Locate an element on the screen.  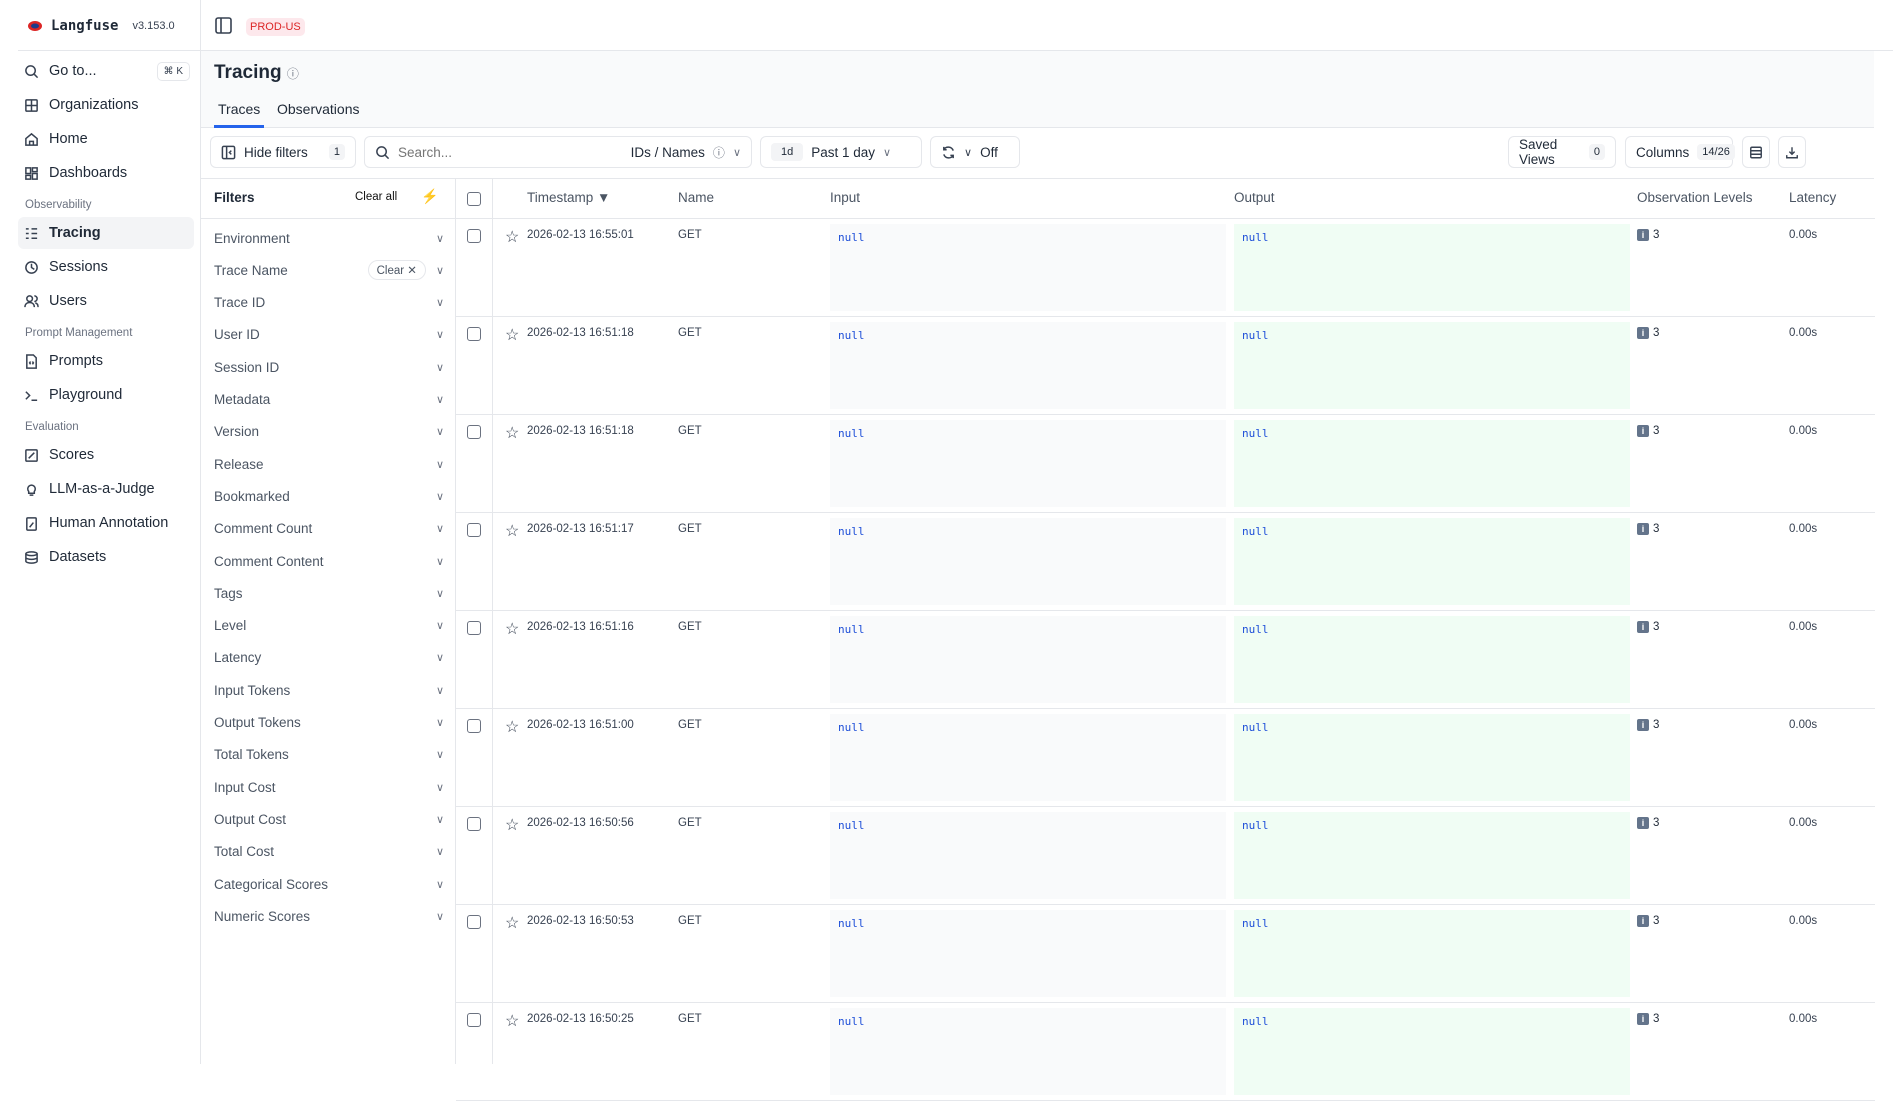
logo: Langfuse v3.153.0 is located at coordinates (101, 26).